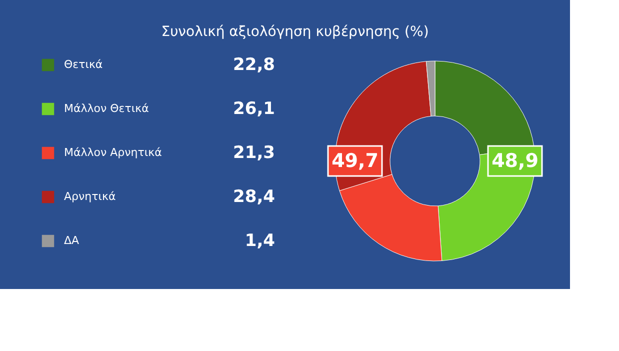 This screenshot has width=619, height=351. Describe the element at coordinates (106, 108) in the screenshot. I see `legend-label: Μάλλον Θετικά` at that location.